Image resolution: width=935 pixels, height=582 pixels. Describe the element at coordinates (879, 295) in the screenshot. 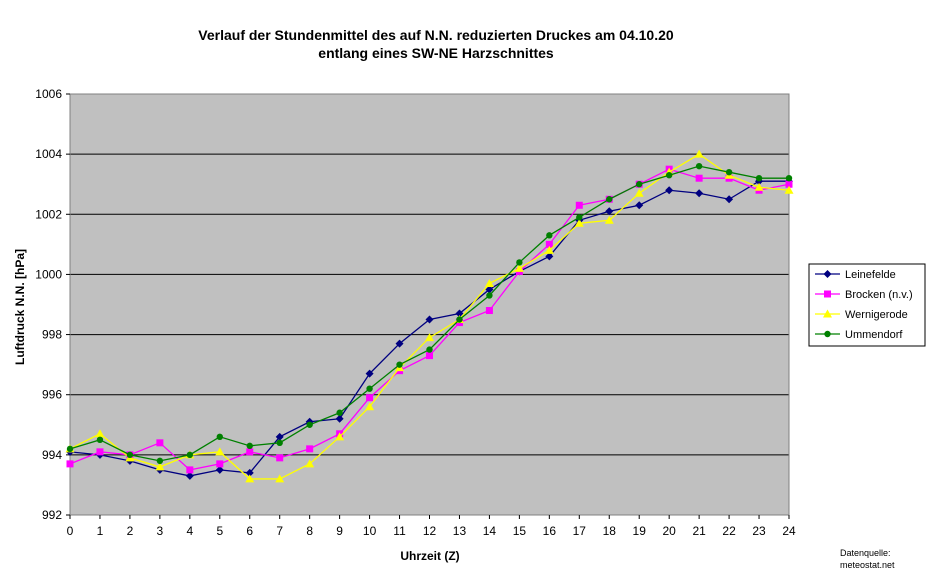

I see `legend-label: Brocken (n.v.)` at that location.